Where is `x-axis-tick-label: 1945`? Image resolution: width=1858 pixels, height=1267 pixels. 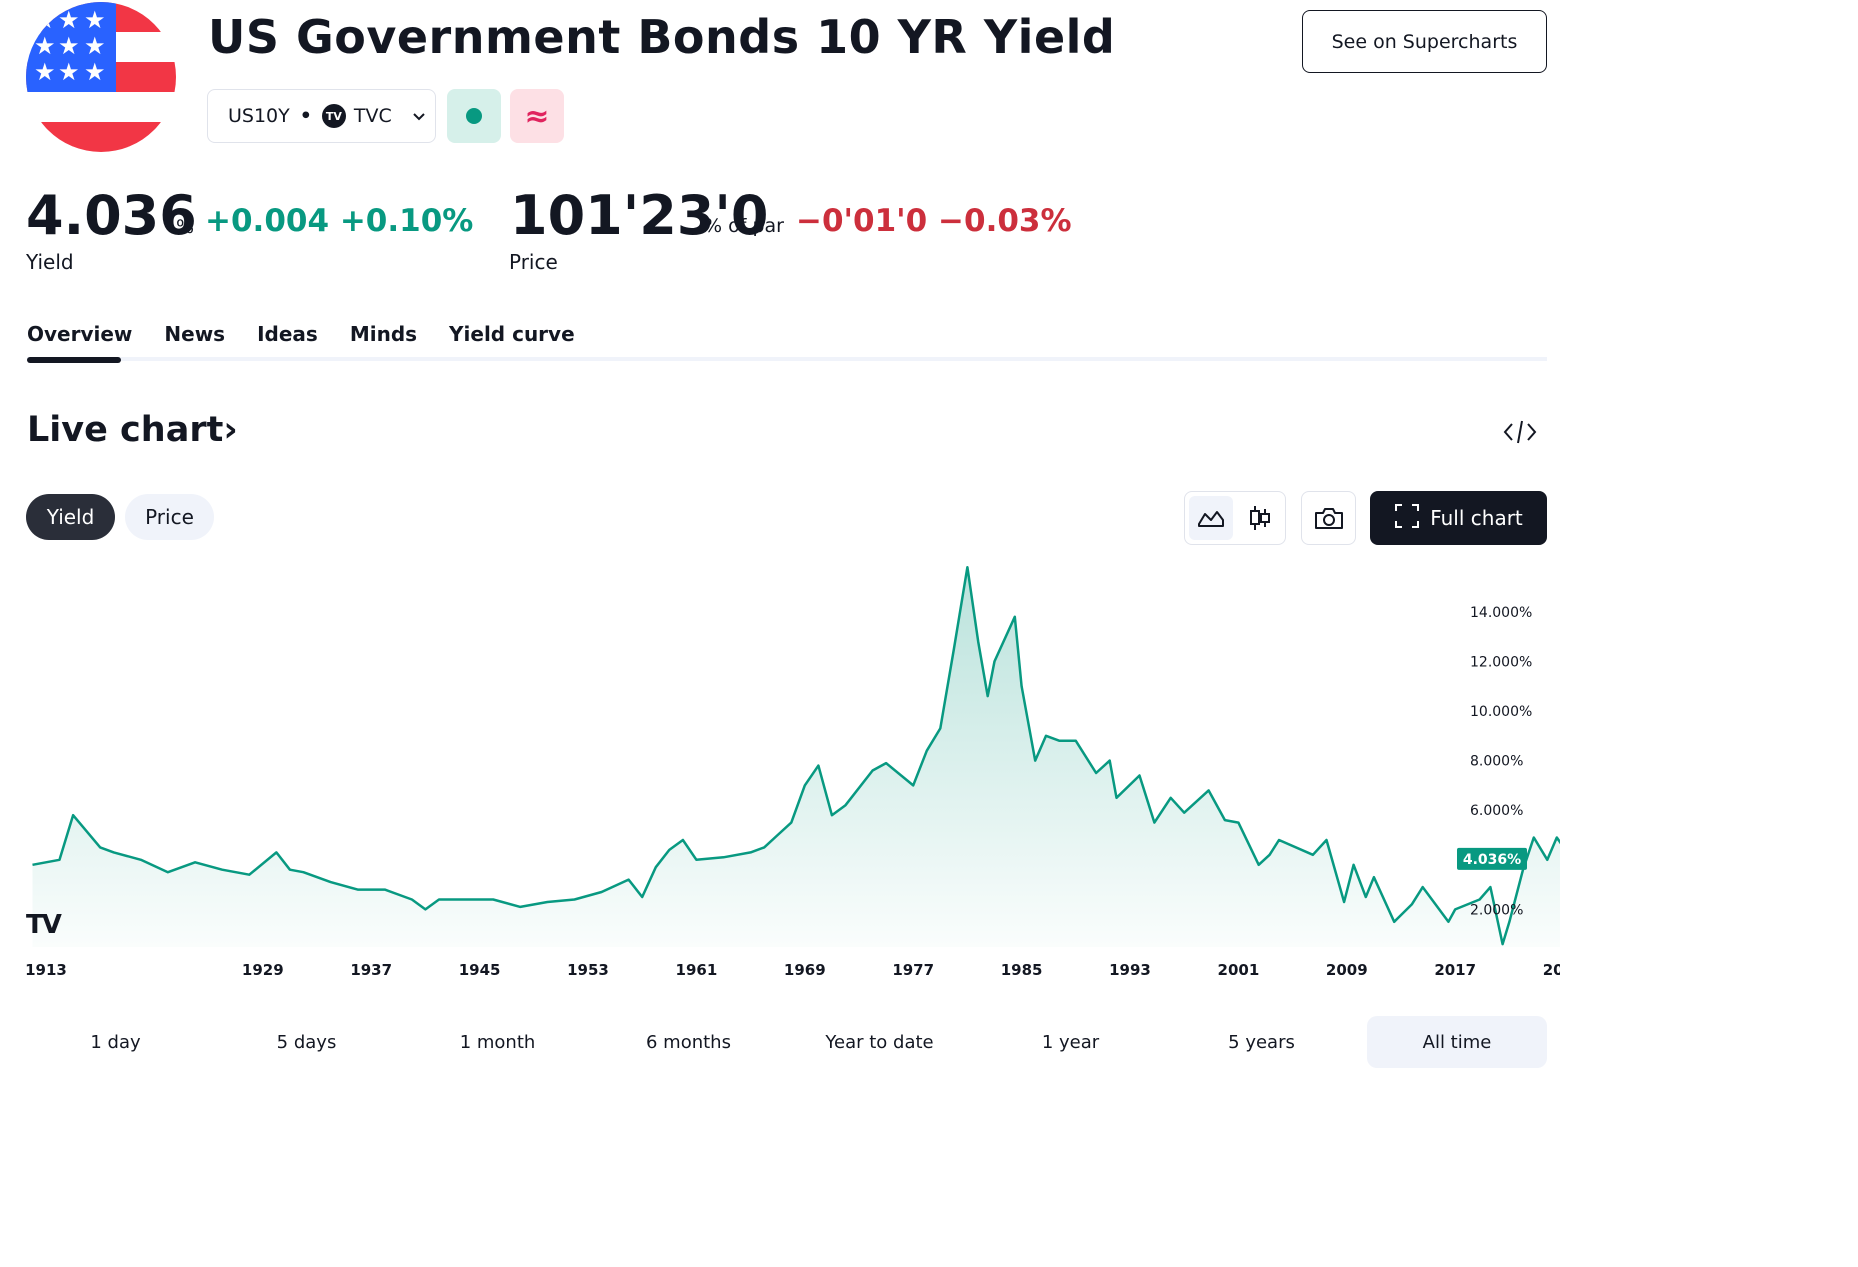
x-axis-tick-label: 1945 is located at coordinates (480, 970).